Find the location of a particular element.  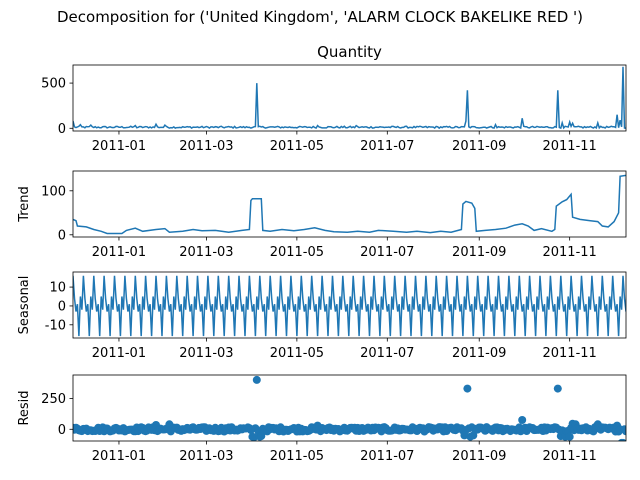

y-tick-label: 250 is located at coordinates (53, 399).